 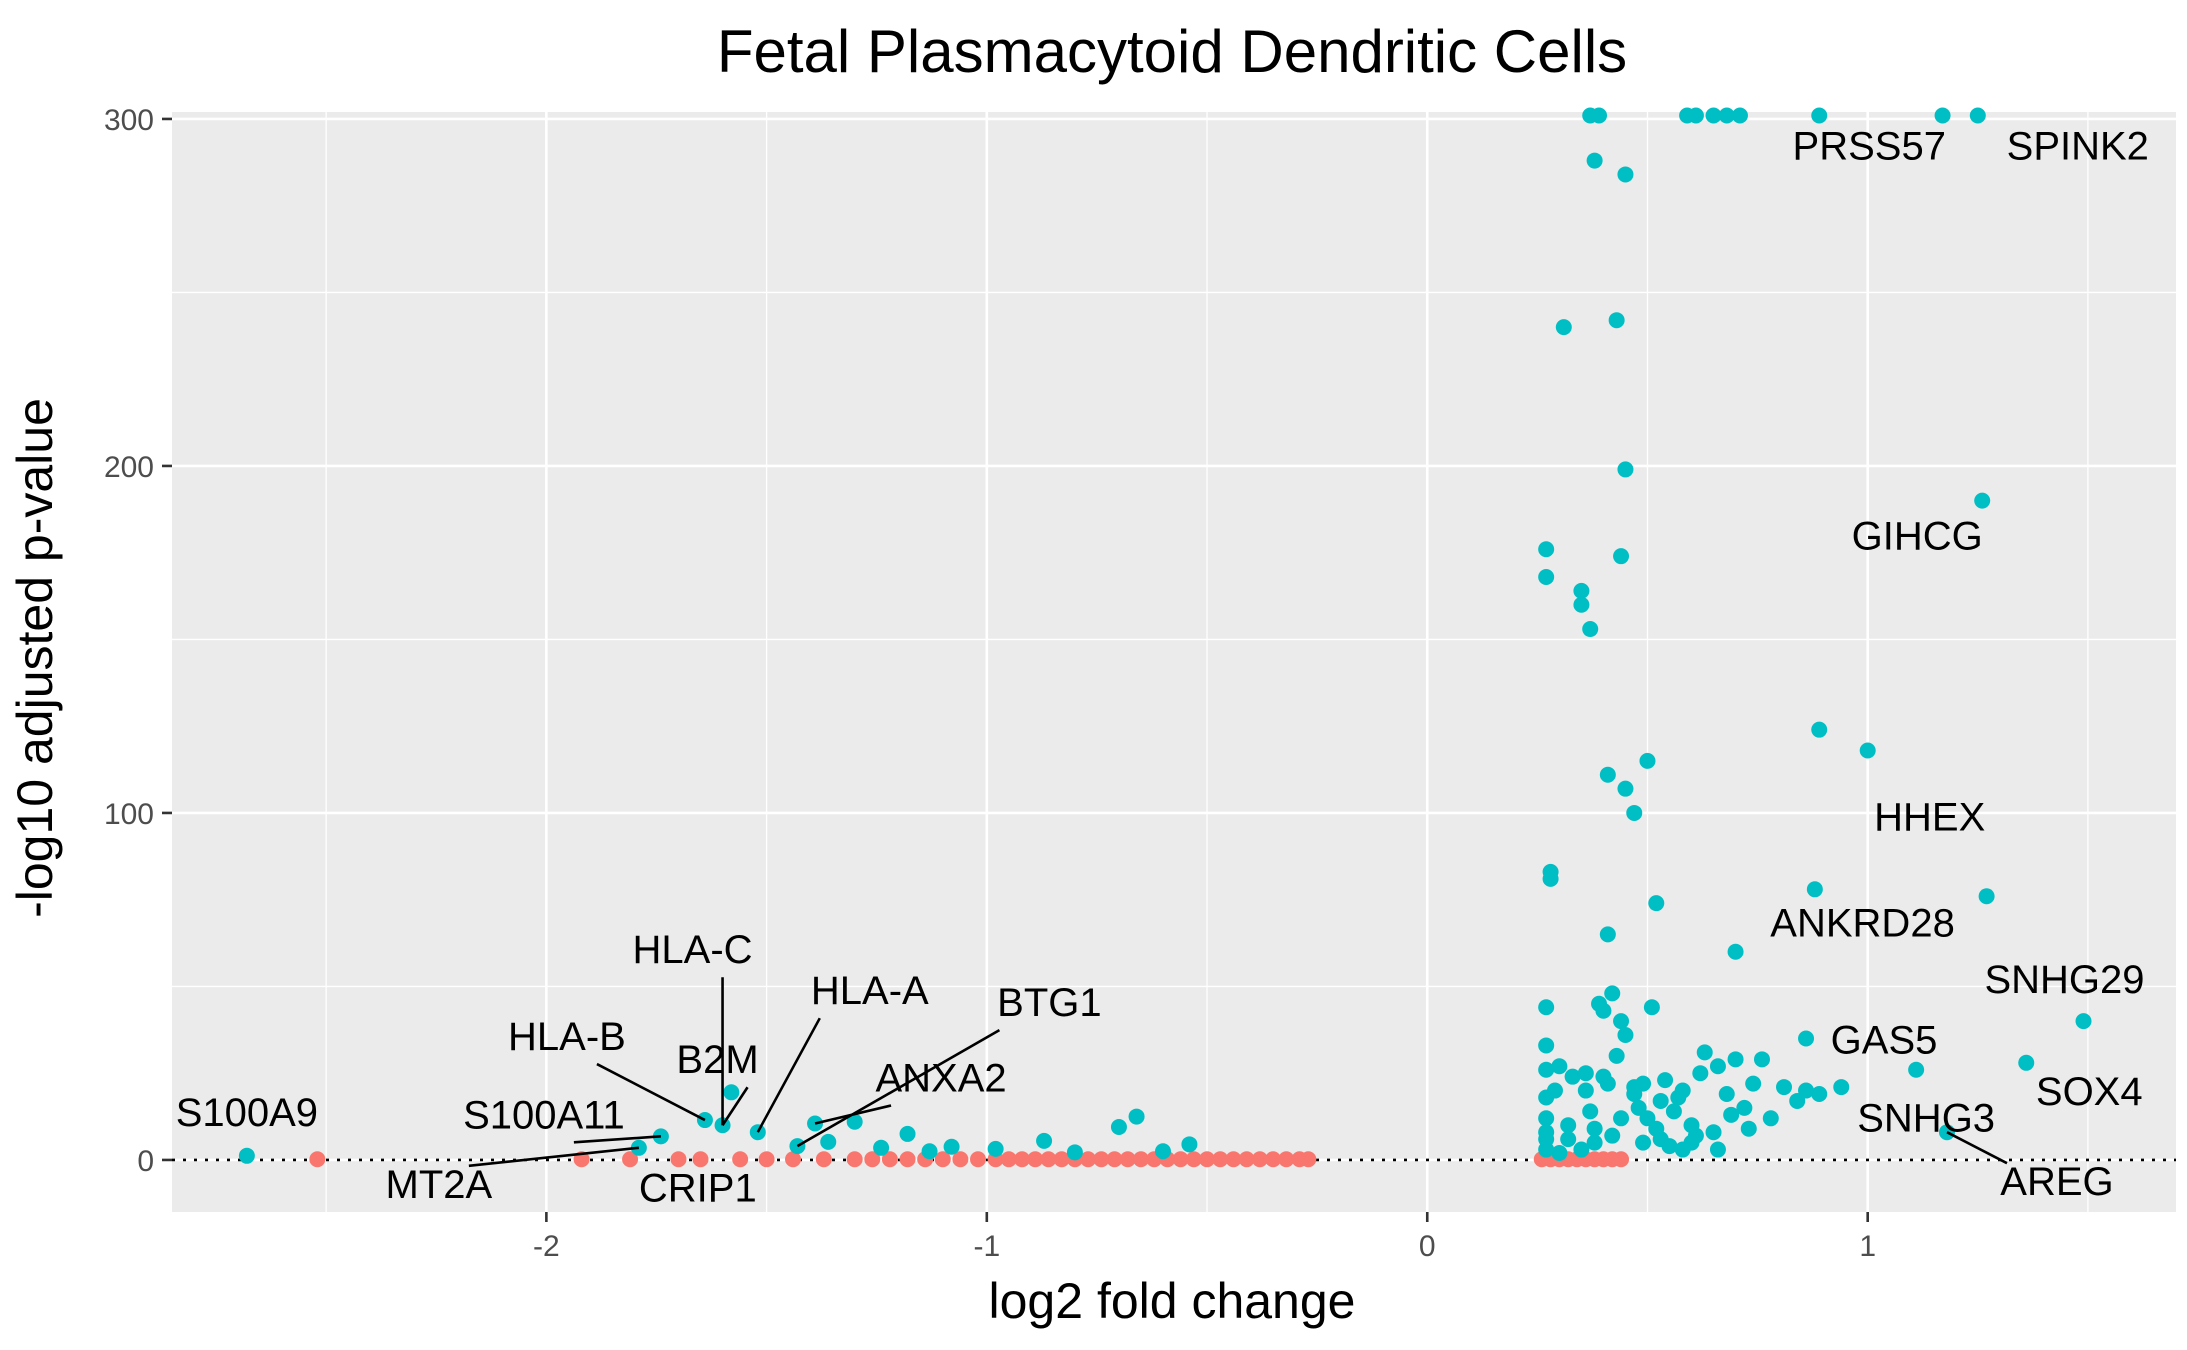 What do you see at coordinates (1867, 1246) in the screenshot?
I see `x-tick-label: 1` at bounding box center [1867, 1246].